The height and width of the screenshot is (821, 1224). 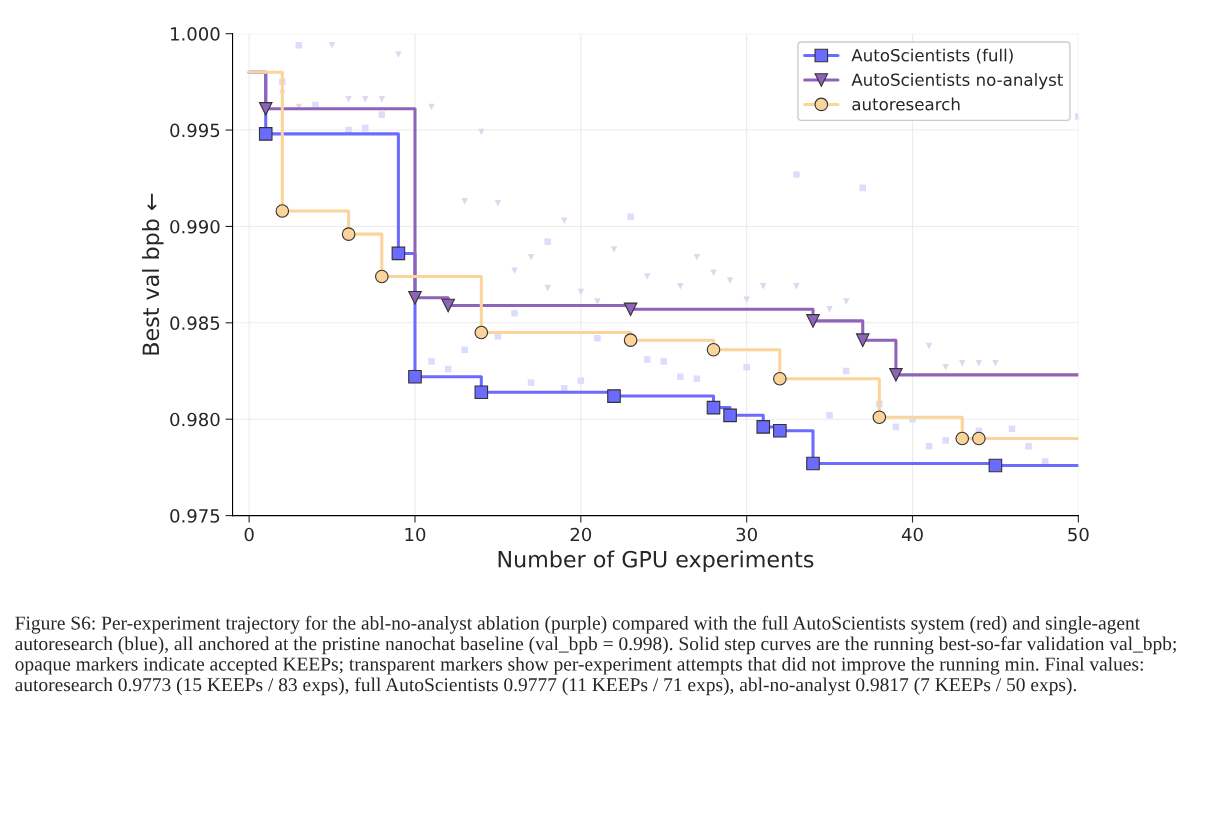 I want to click on y-tick-label: 0.975, so click(x=195, y=516).